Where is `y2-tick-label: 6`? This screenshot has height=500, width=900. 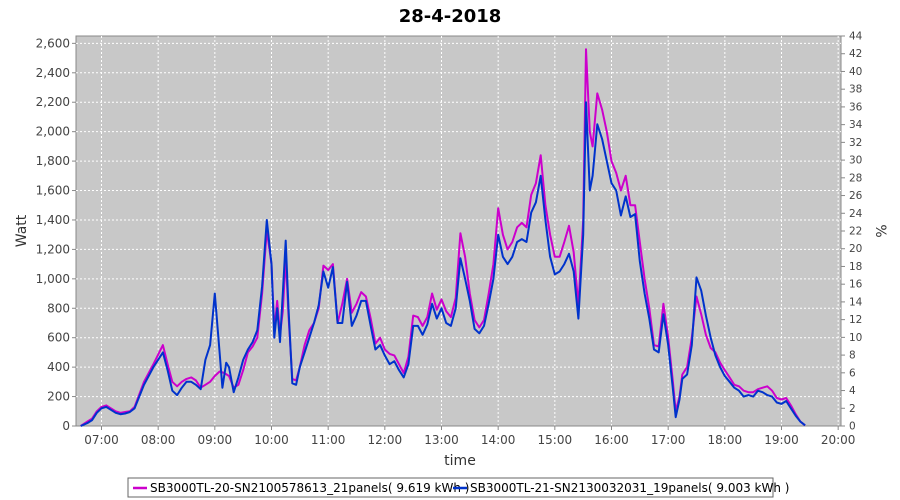
y2-tick-label: 6 is located at coordinates (852, 373).